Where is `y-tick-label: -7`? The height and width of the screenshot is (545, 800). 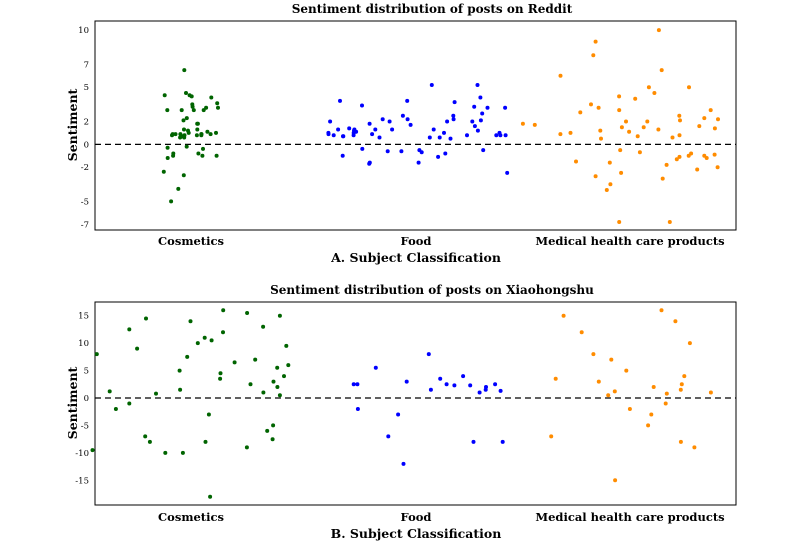
y-tick-label: -7 is located at coordinates (85, 225).